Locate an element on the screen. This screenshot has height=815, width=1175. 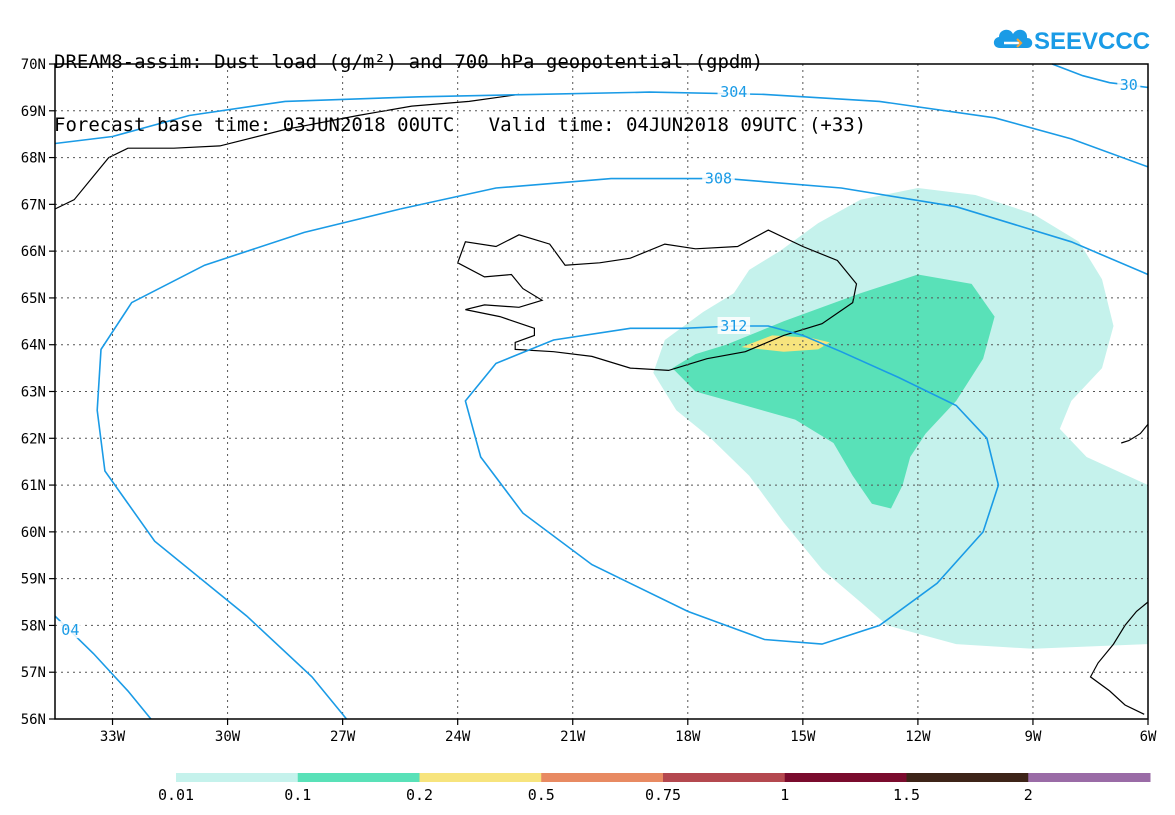
colorbar-label: 0.2 is located at coordinates (419, 795).